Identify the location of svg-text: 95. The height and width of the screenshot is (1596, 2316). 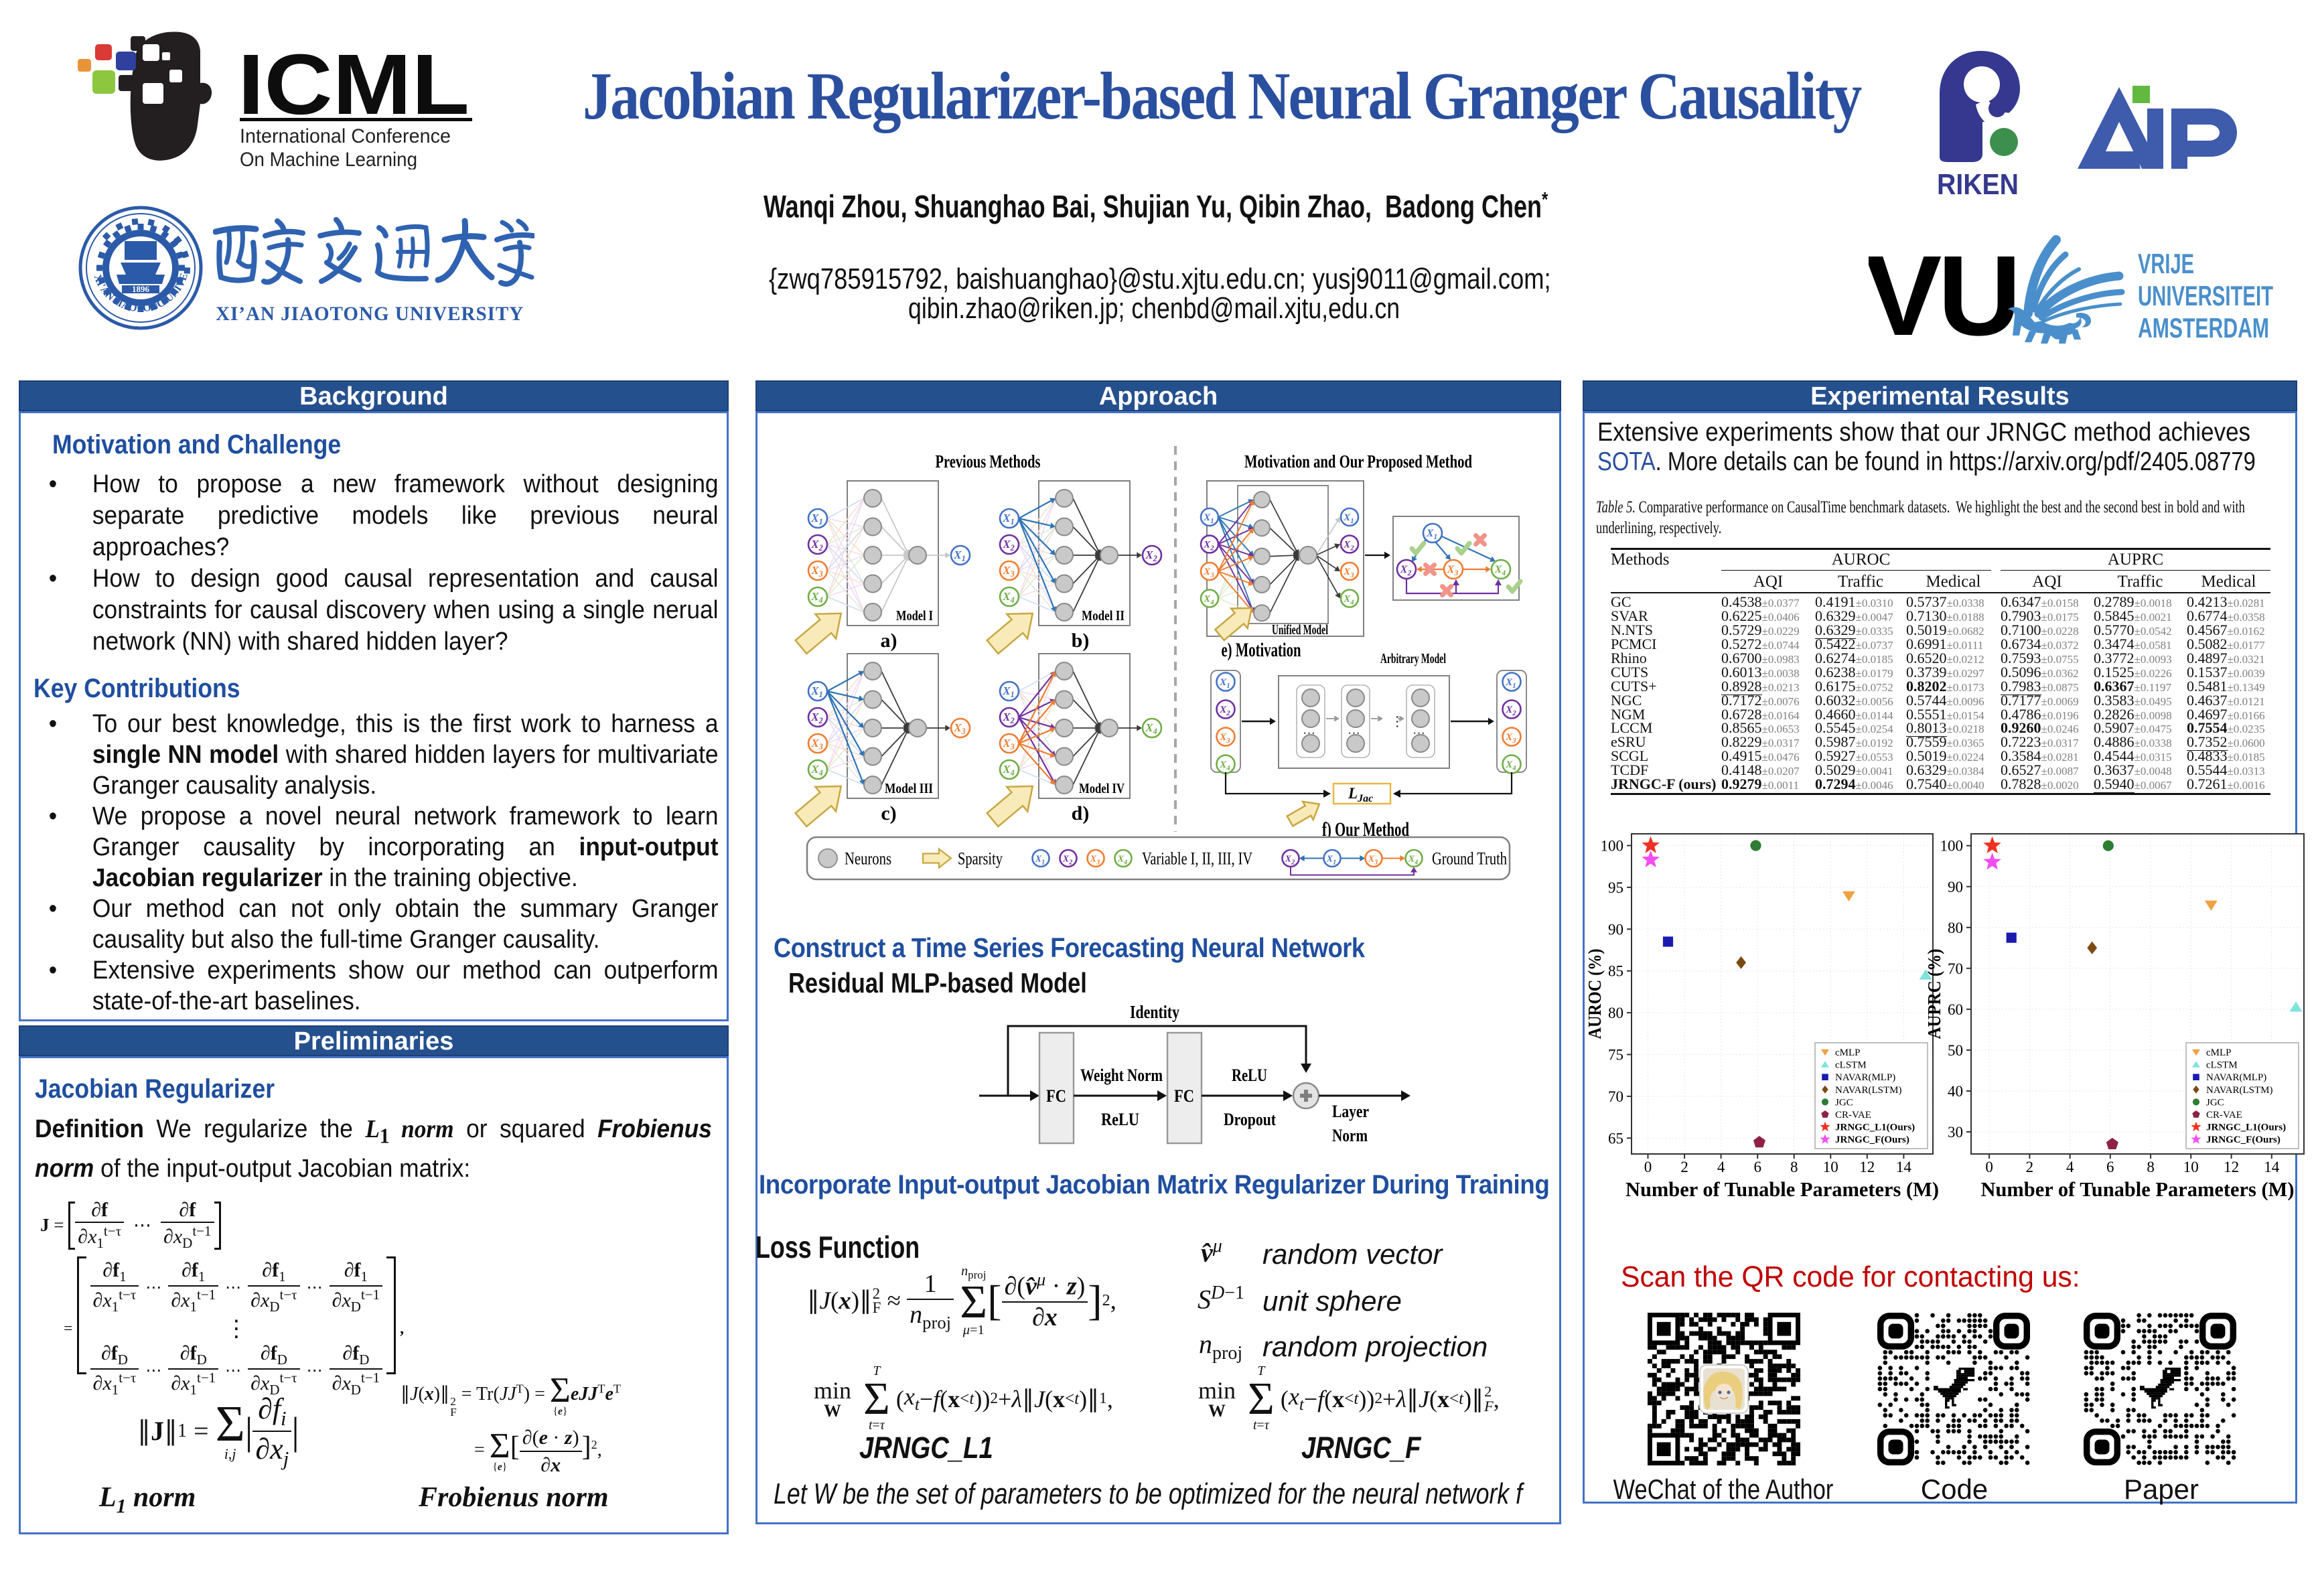
(1615, 887).